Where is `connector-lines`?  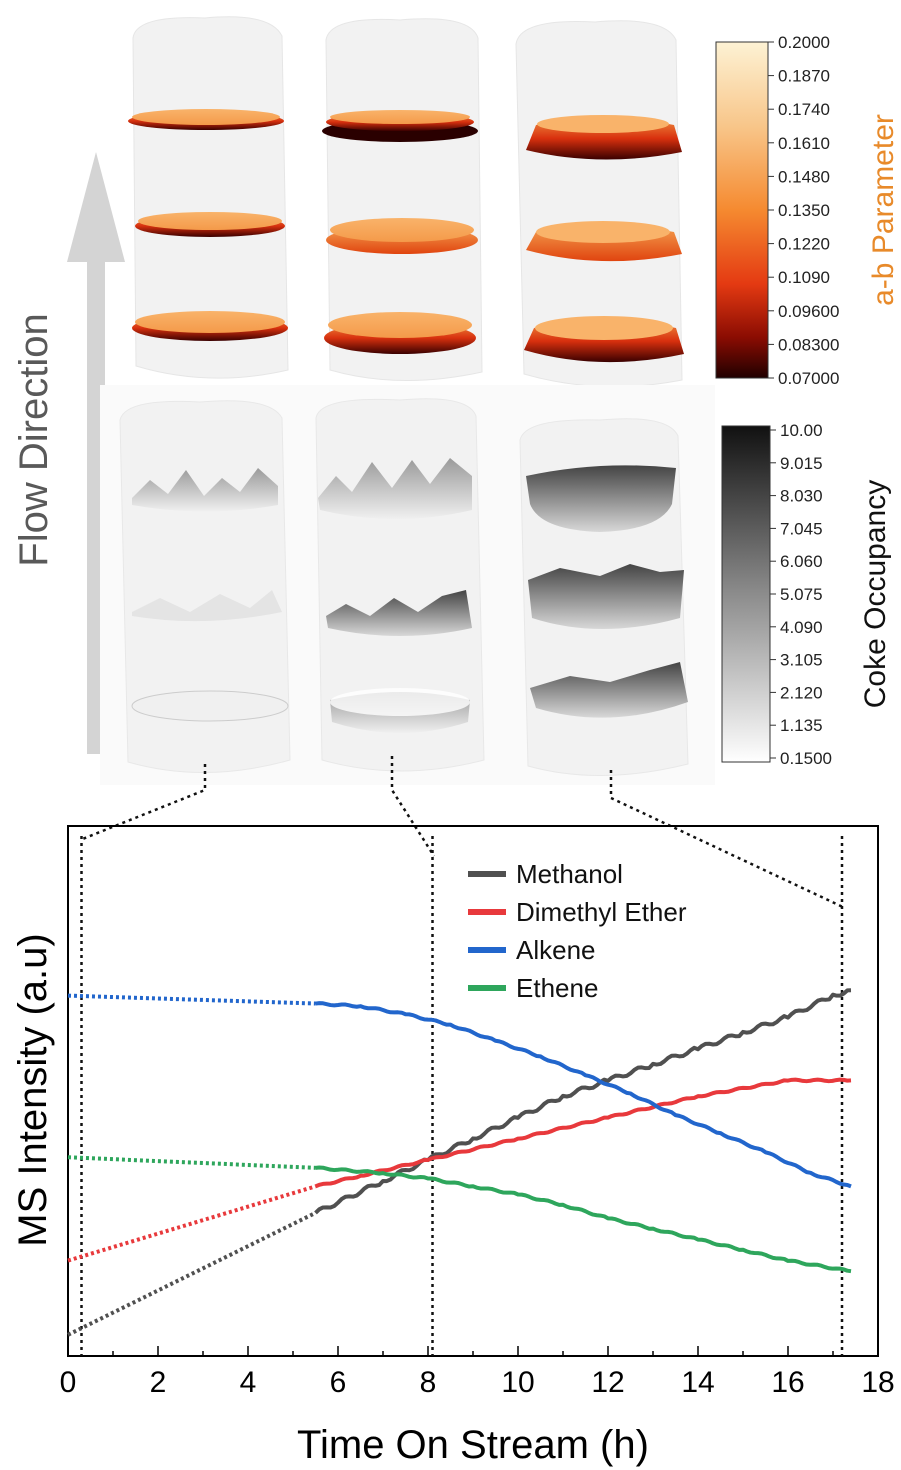
connector-lines is located at coordinates (462, 833).